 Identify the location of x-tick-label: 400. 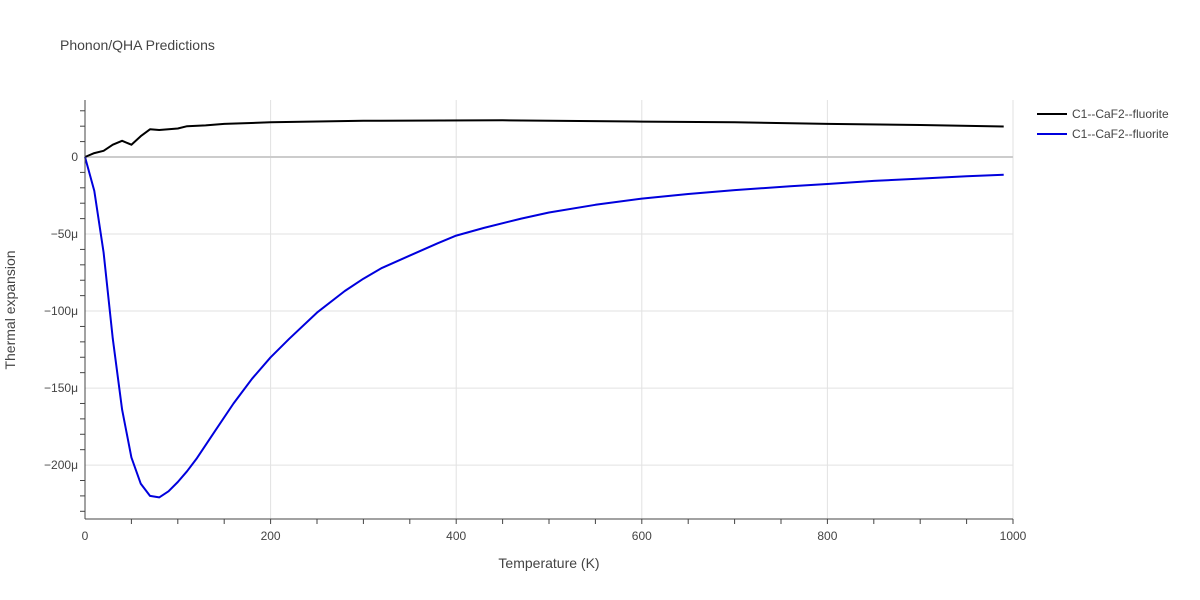
(456, 536).